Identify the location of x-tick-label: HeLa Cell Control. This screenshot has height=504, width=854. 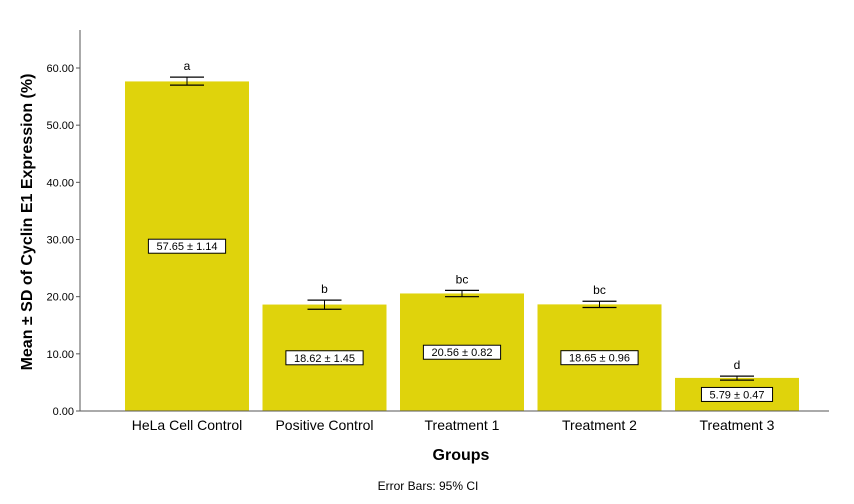
(187, 425).